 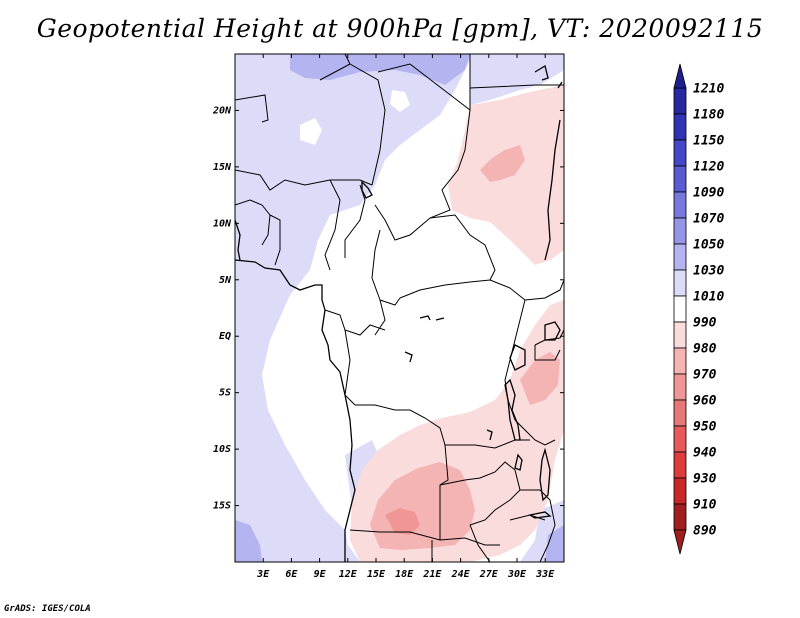 I want to click on colorbar-label: 1180, so click(x=708, y=115).